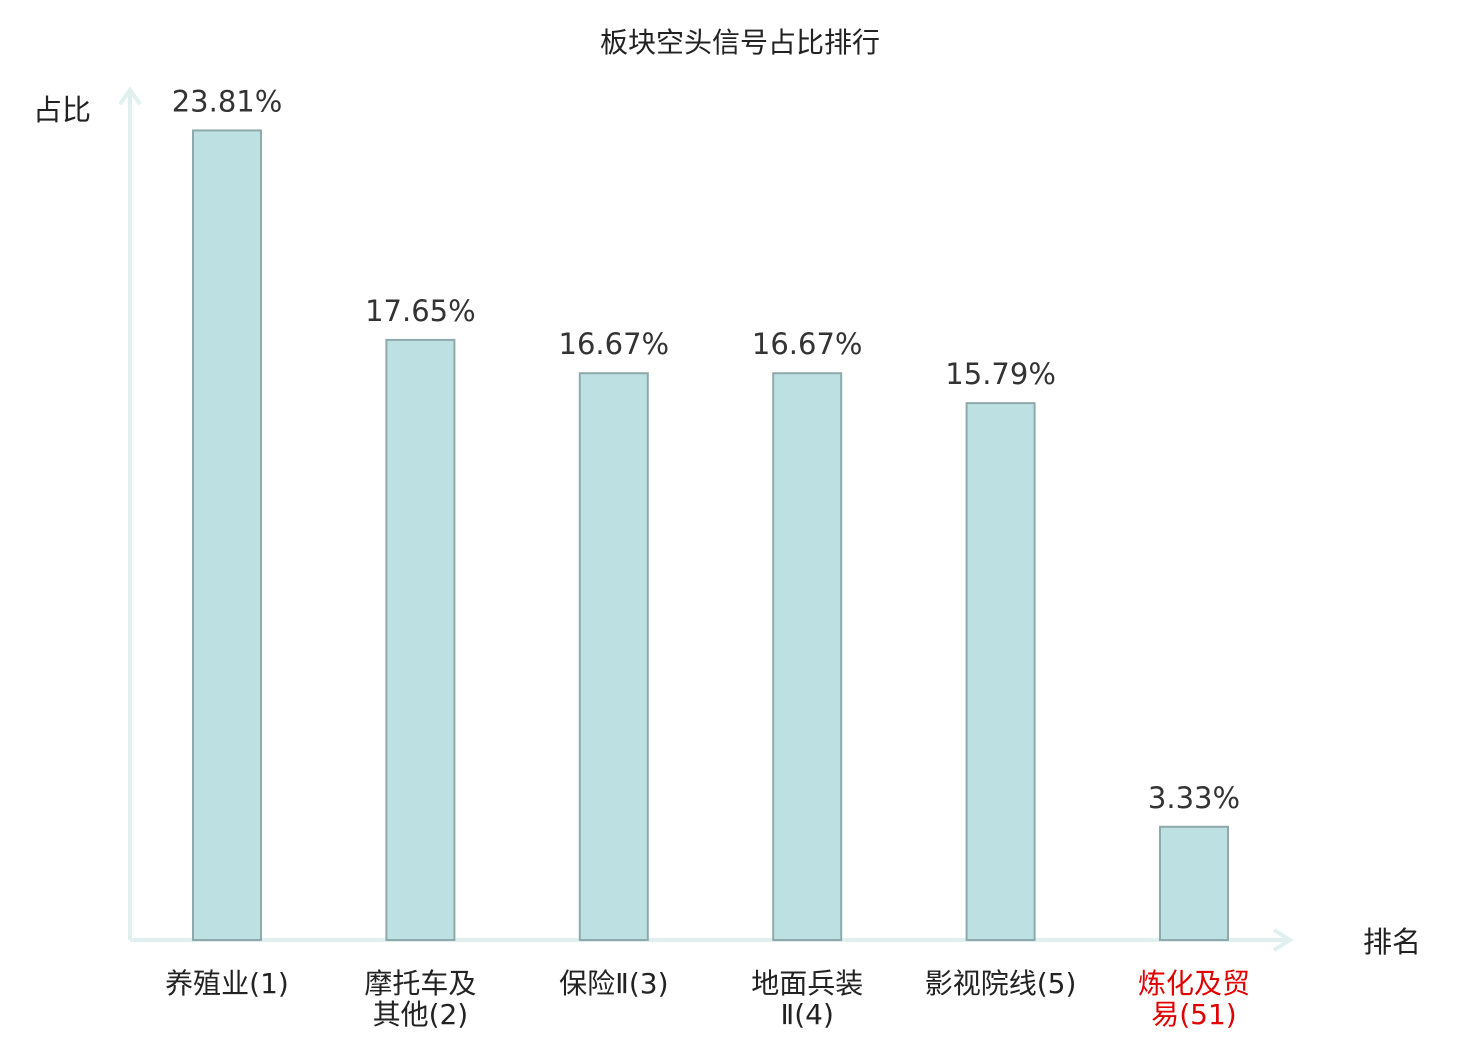  Describe the element at coordinates (1194, 798) in the screenshot. I see `value-label: 3.33%` at that location.